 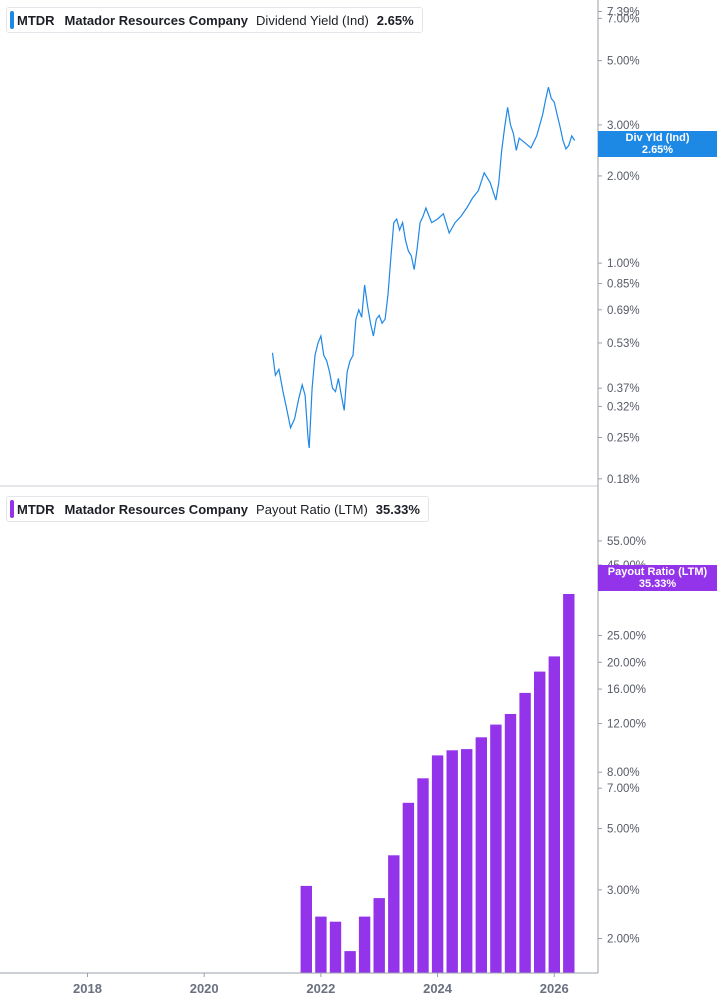 I want to click on payout-ratio-swatch, so click(x=12, y=509).